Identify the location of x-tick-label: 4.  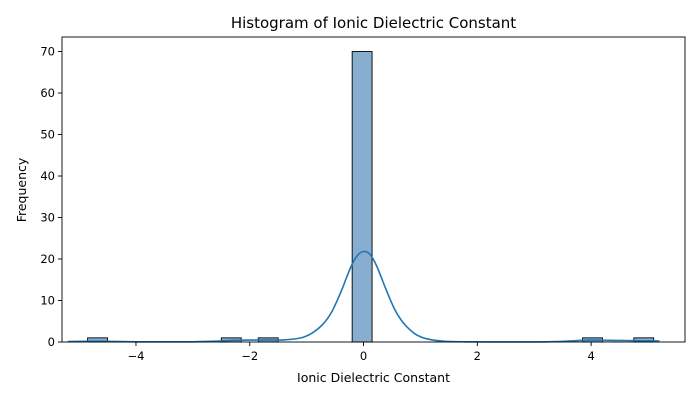
(590, 356).